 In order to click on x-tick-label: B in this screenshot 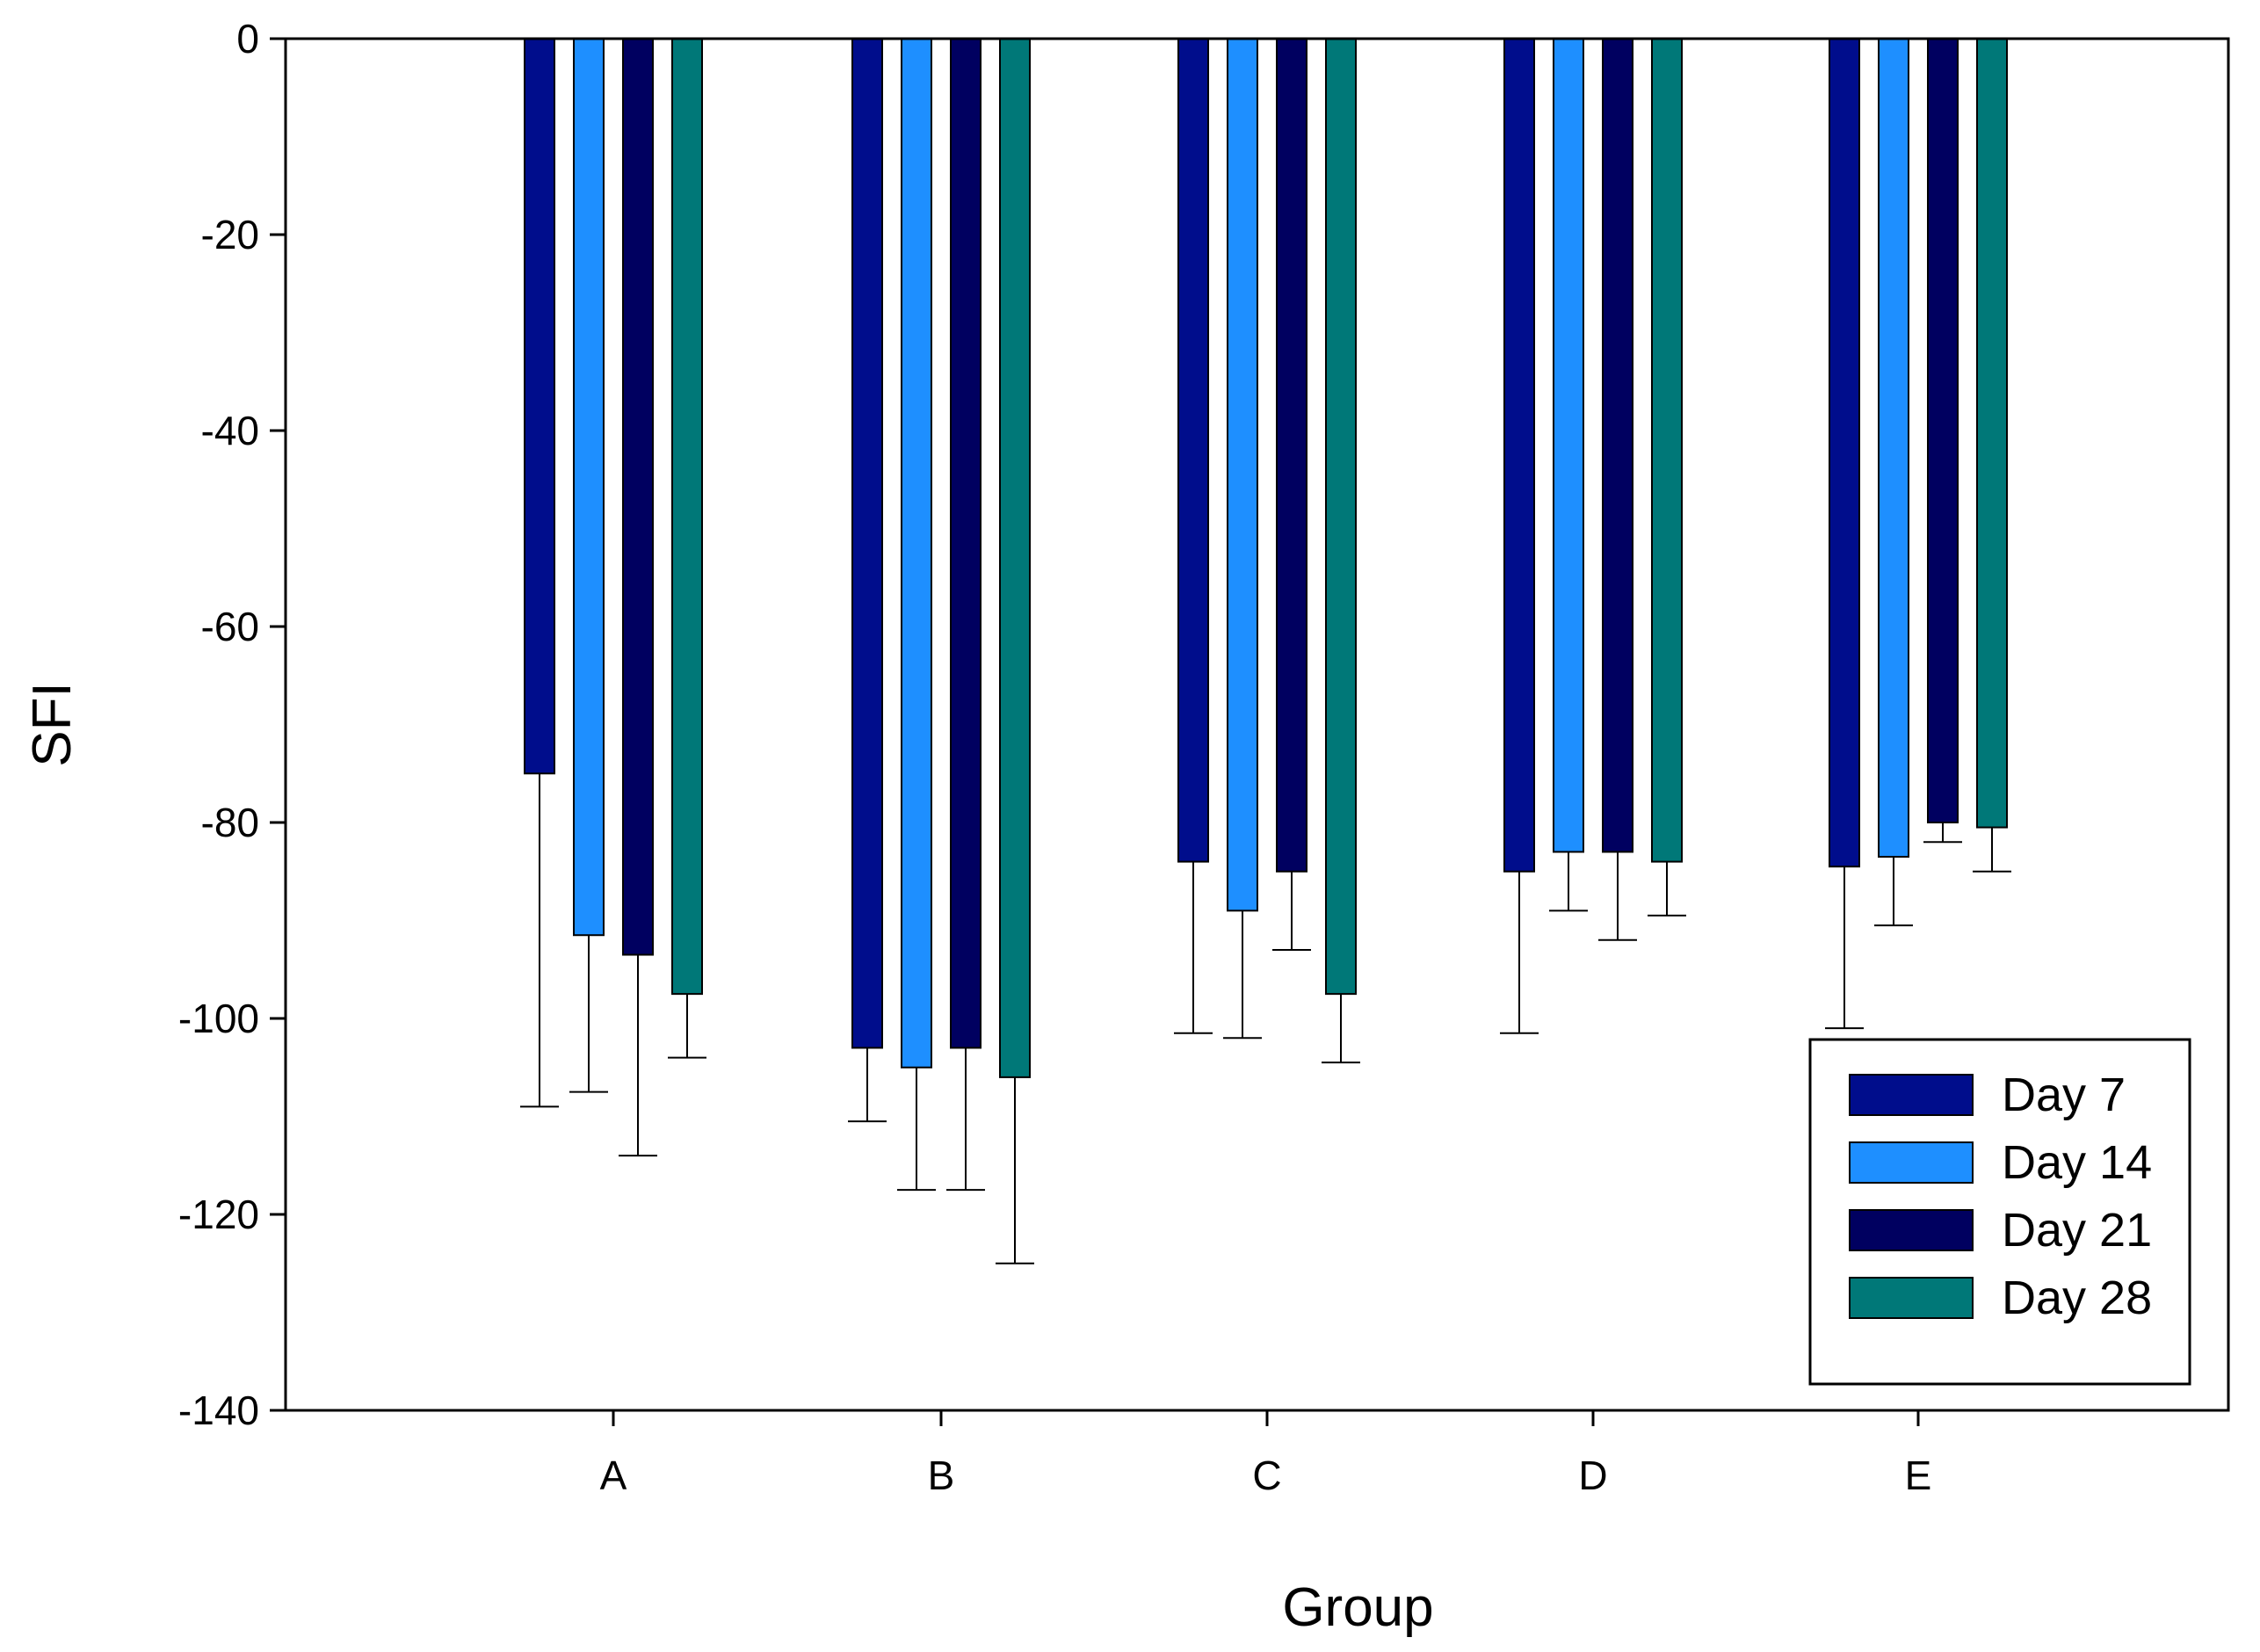, I will do `click(941, 1476)`.